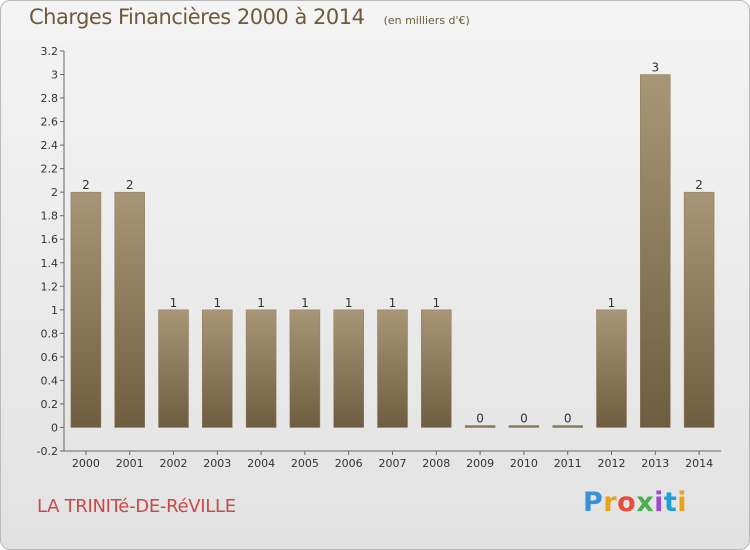  I want to click on x-tick-label: 2001, so click(130, 463).